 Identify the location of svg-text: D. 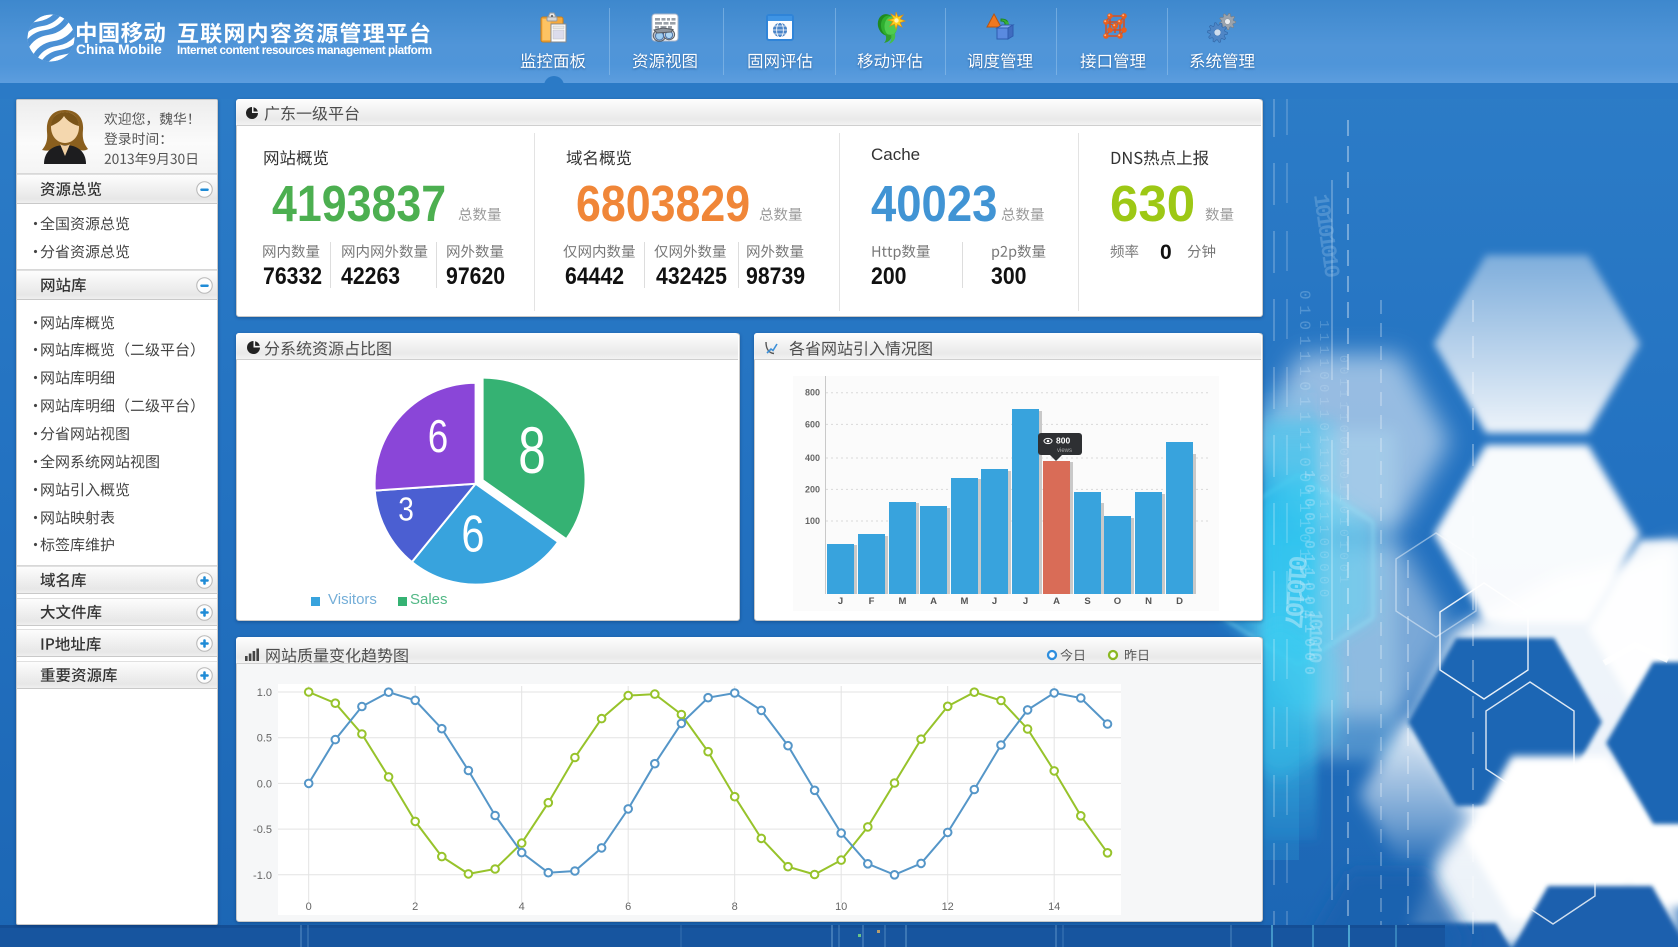
(1179, 601).